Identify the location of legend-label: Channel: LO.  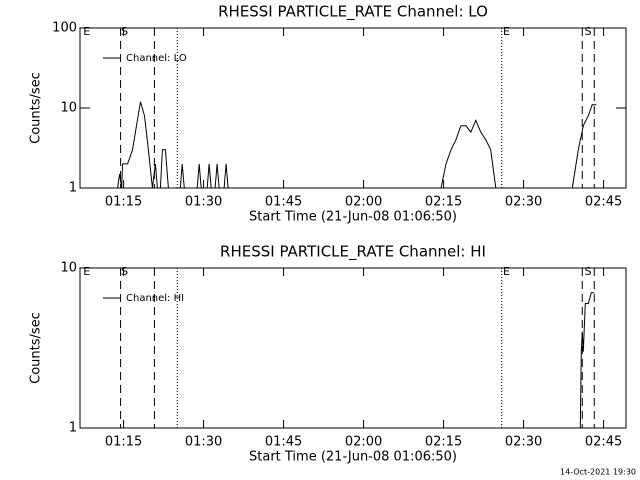
(156, 58).